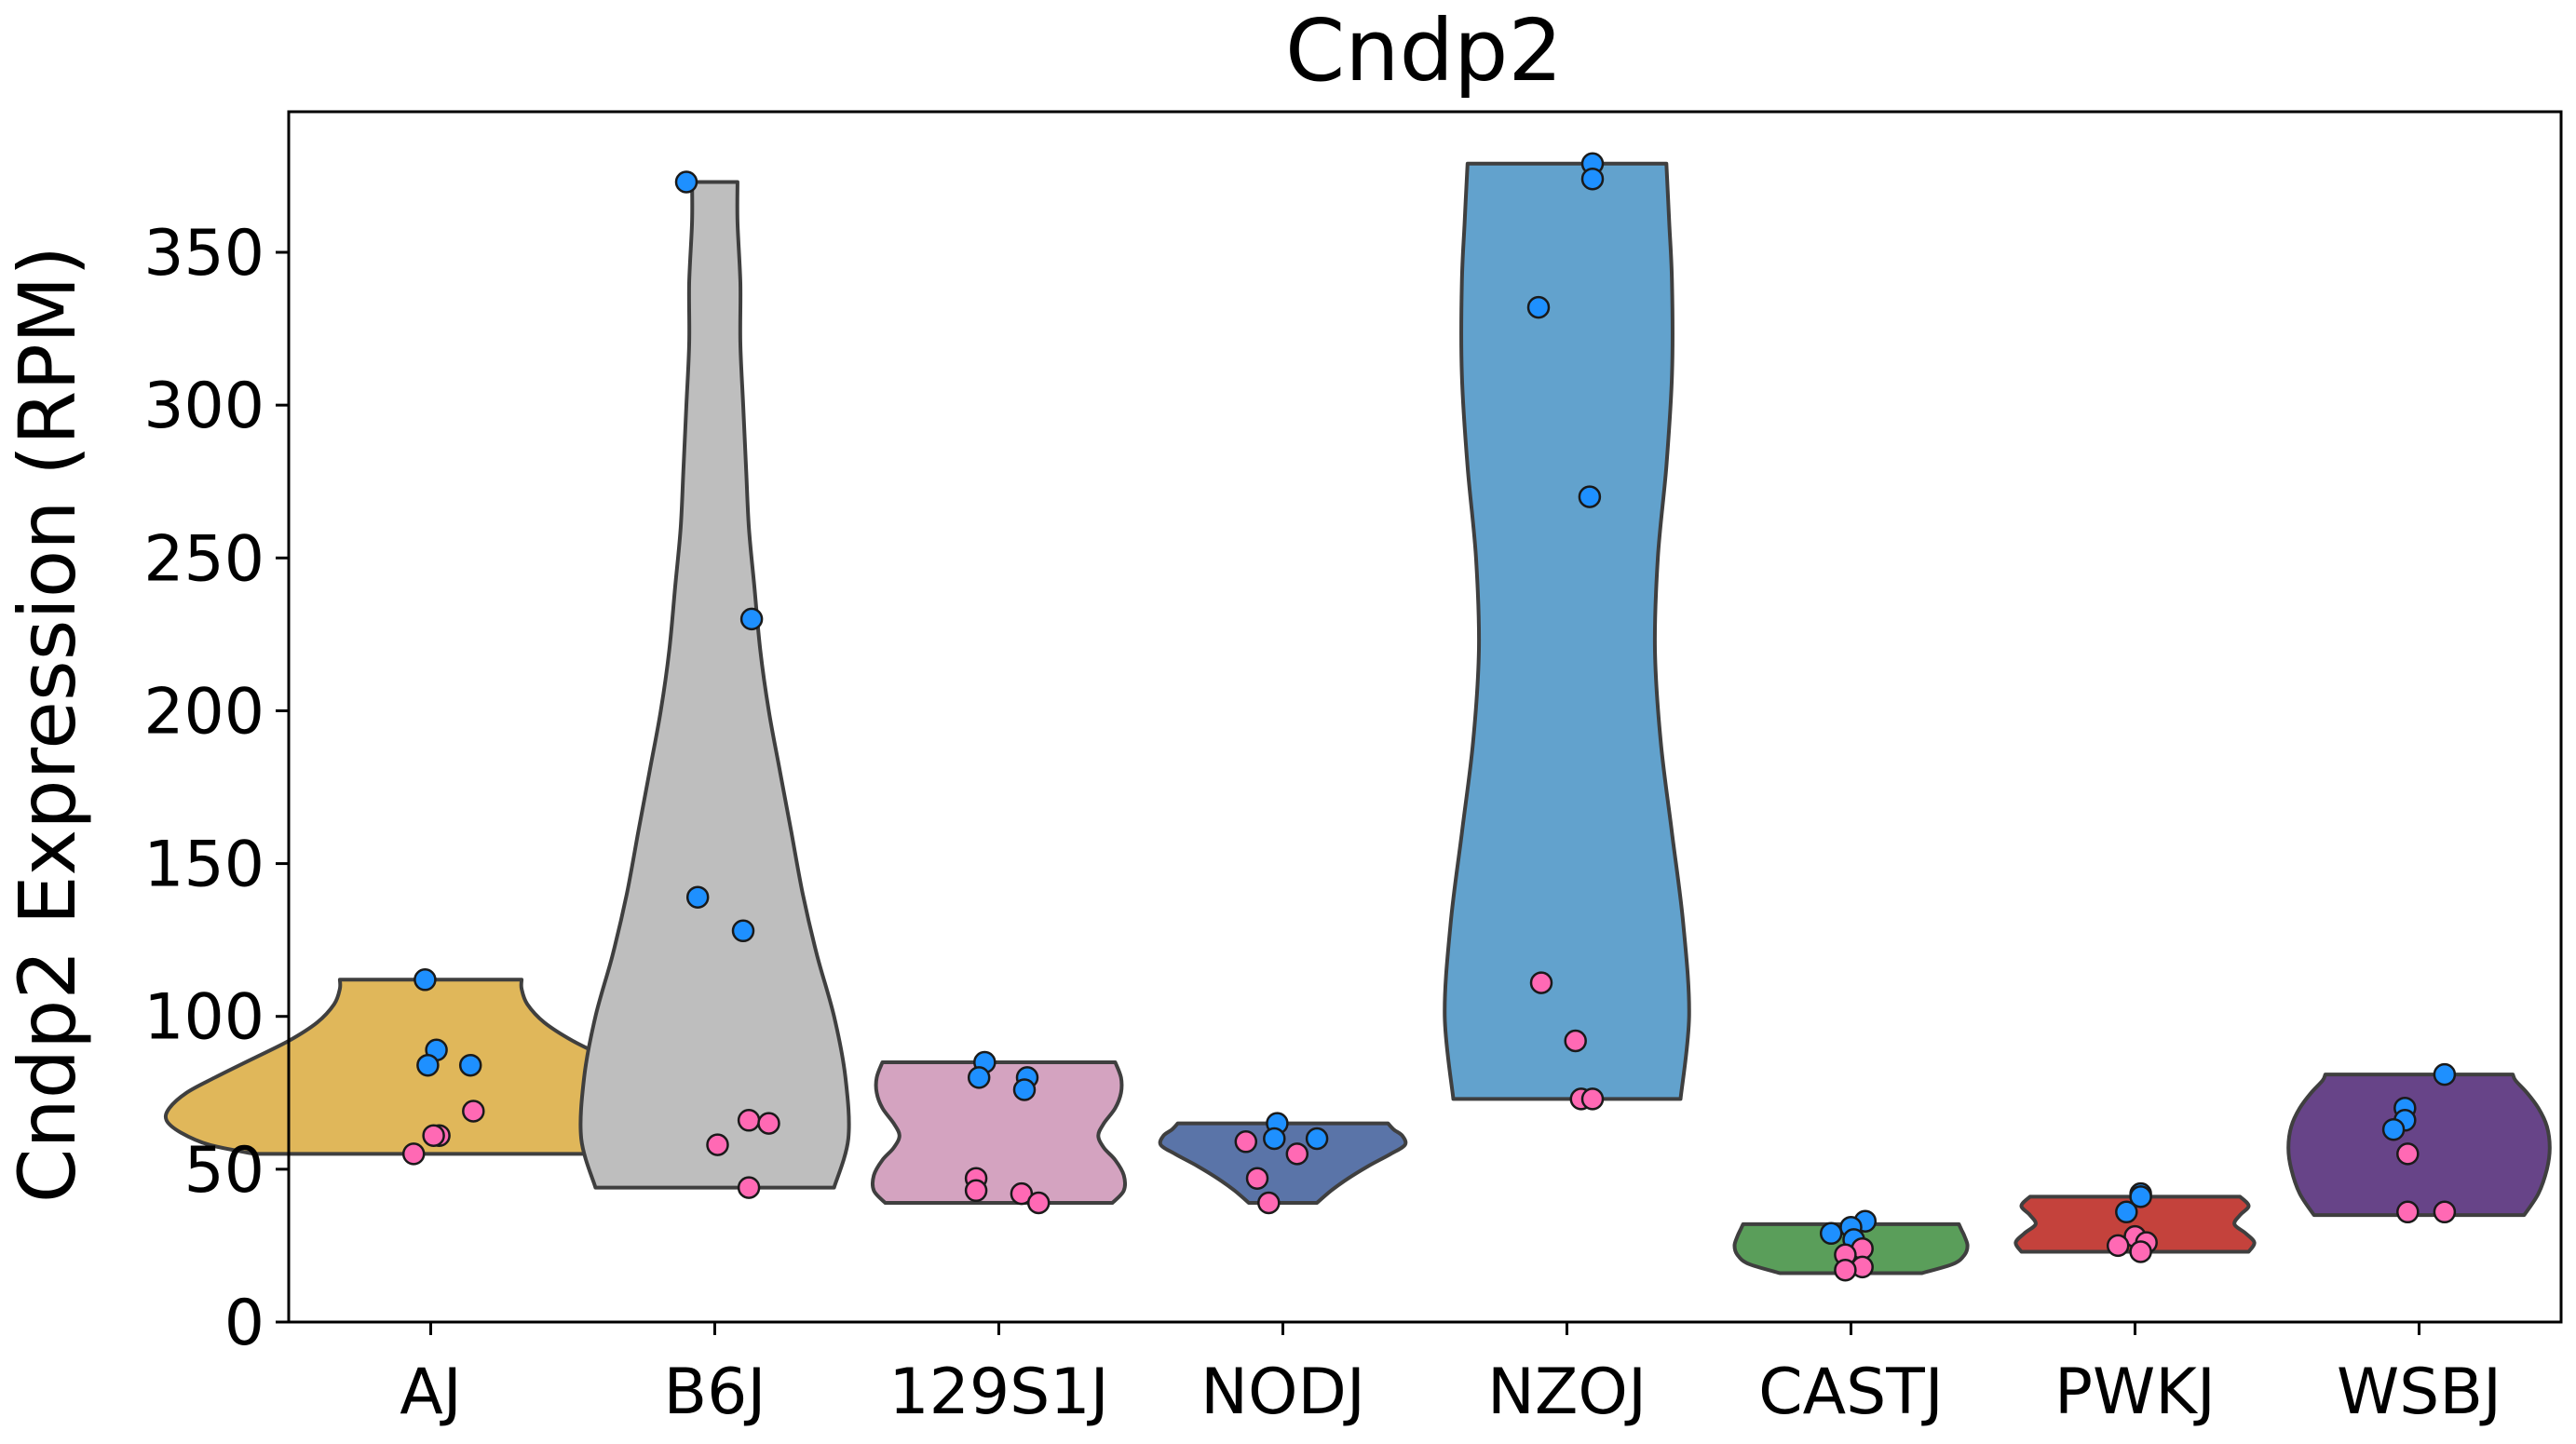  I want to click on y-axis: 0 50 100 150 200 250 300 350, so click(216, 789).